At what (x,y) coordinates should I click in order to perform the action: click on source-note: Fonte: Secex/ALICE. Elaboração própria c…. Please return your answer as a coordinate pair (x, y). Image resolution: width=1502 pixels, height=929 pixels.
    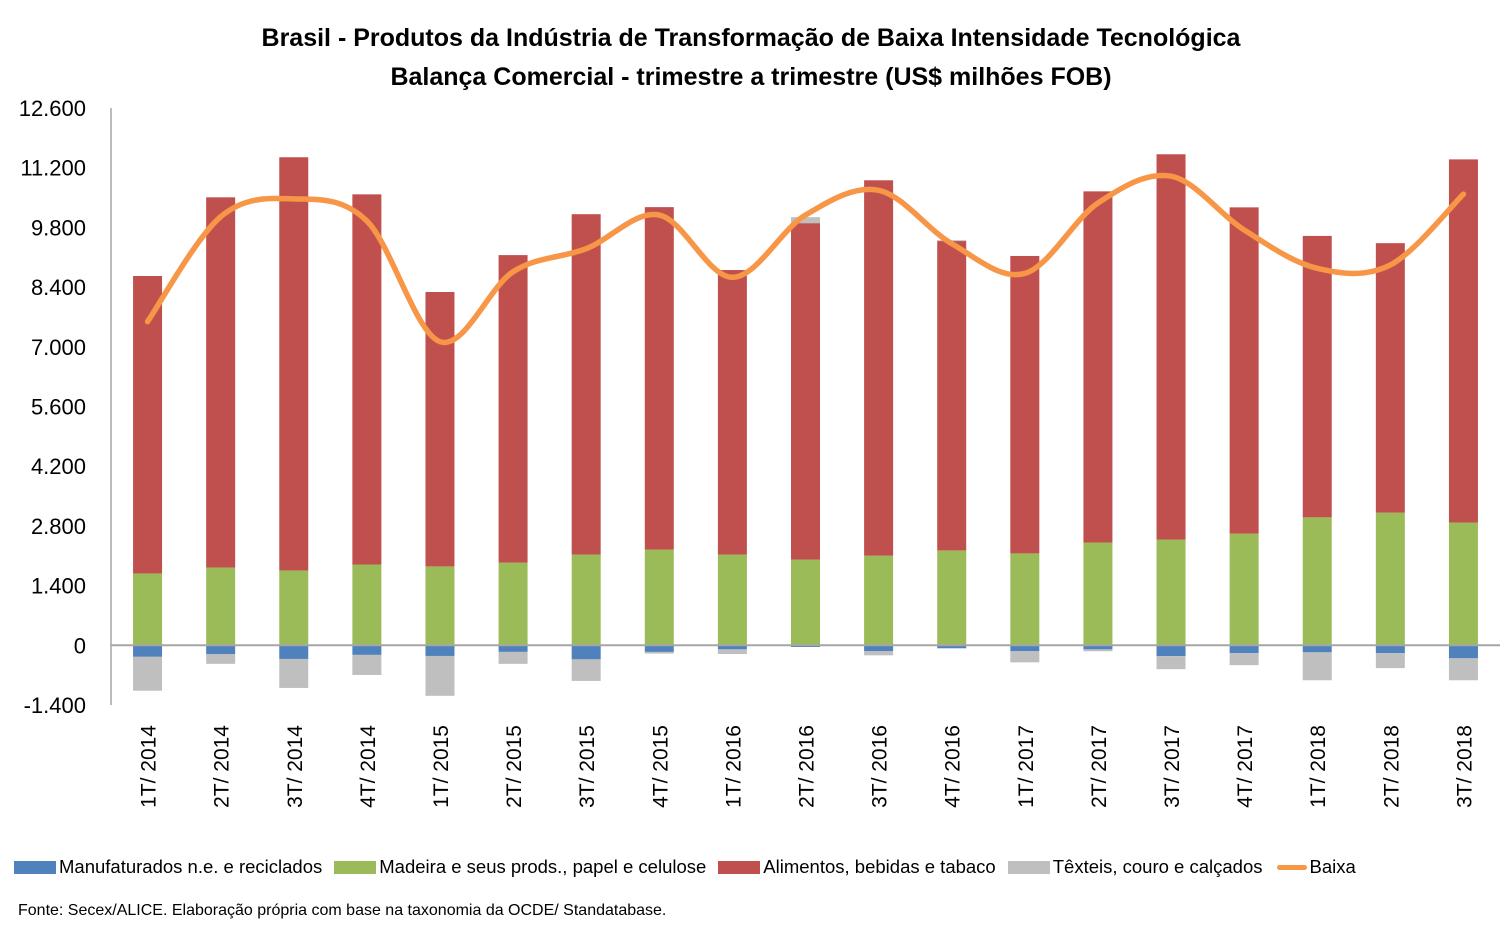
    Looking at the image, I should click on (342, 910).